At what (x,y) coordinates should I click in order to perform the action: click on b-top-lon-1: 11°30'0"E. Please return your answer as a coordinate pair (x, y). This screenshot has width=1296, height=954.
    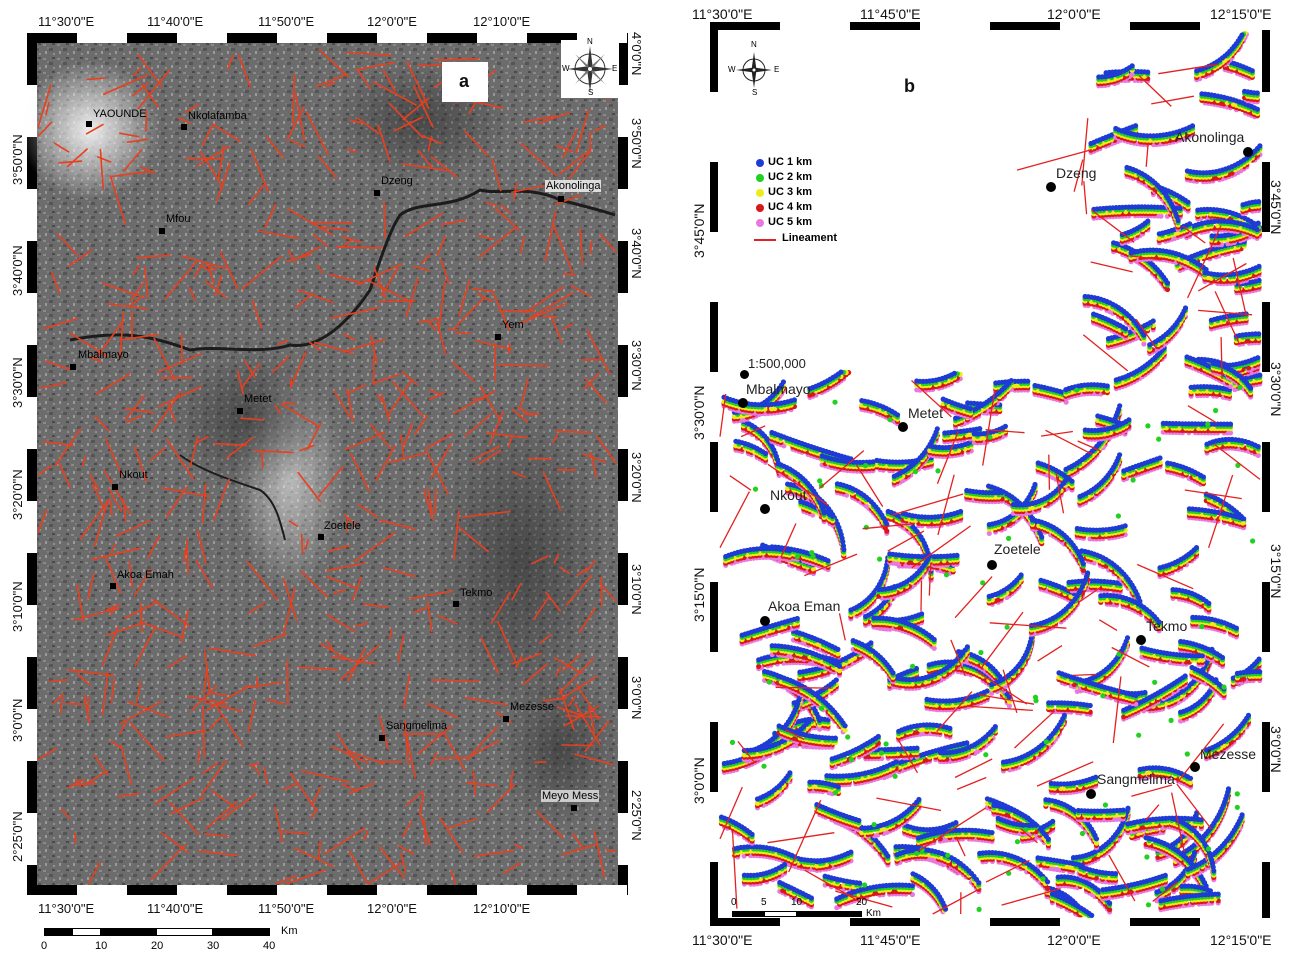
    Looking at the image, I should click on (722, 14).